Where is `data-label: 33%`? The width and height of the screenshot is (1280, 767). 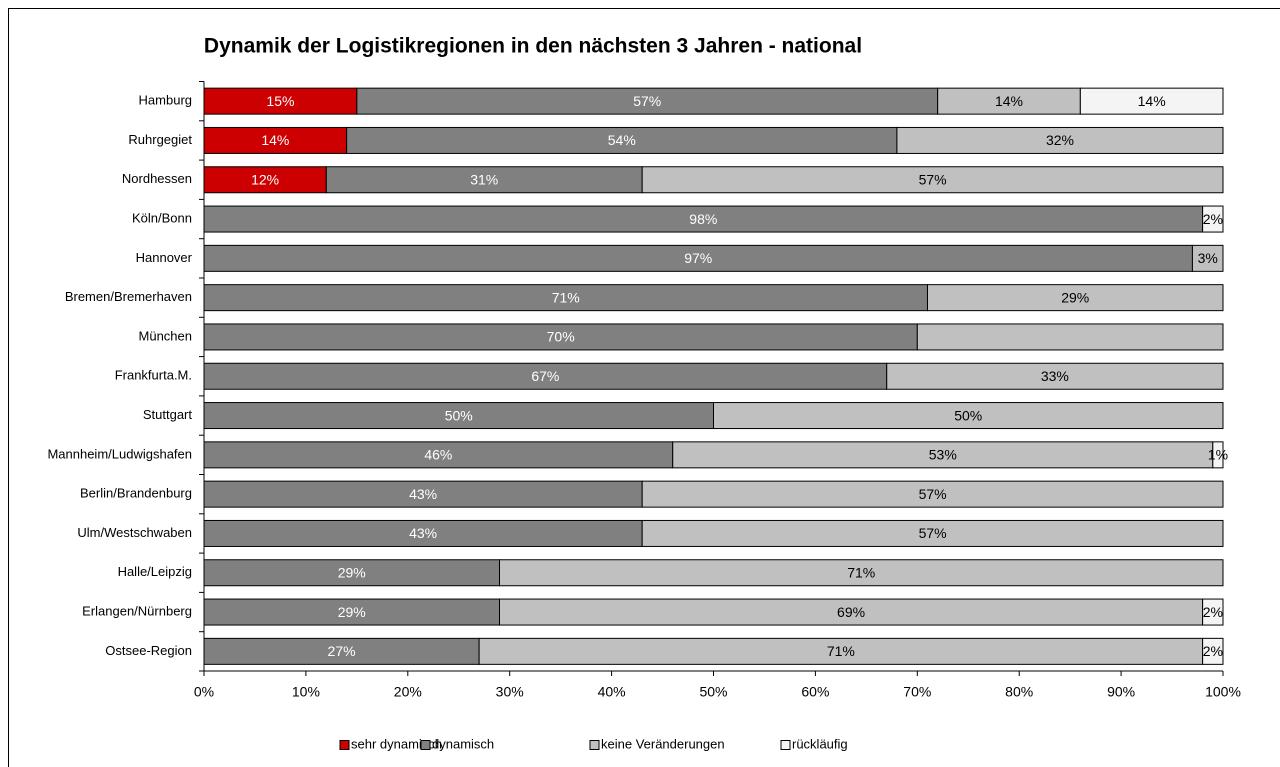 data-label: 33% is located at coordinates (1055, 376).